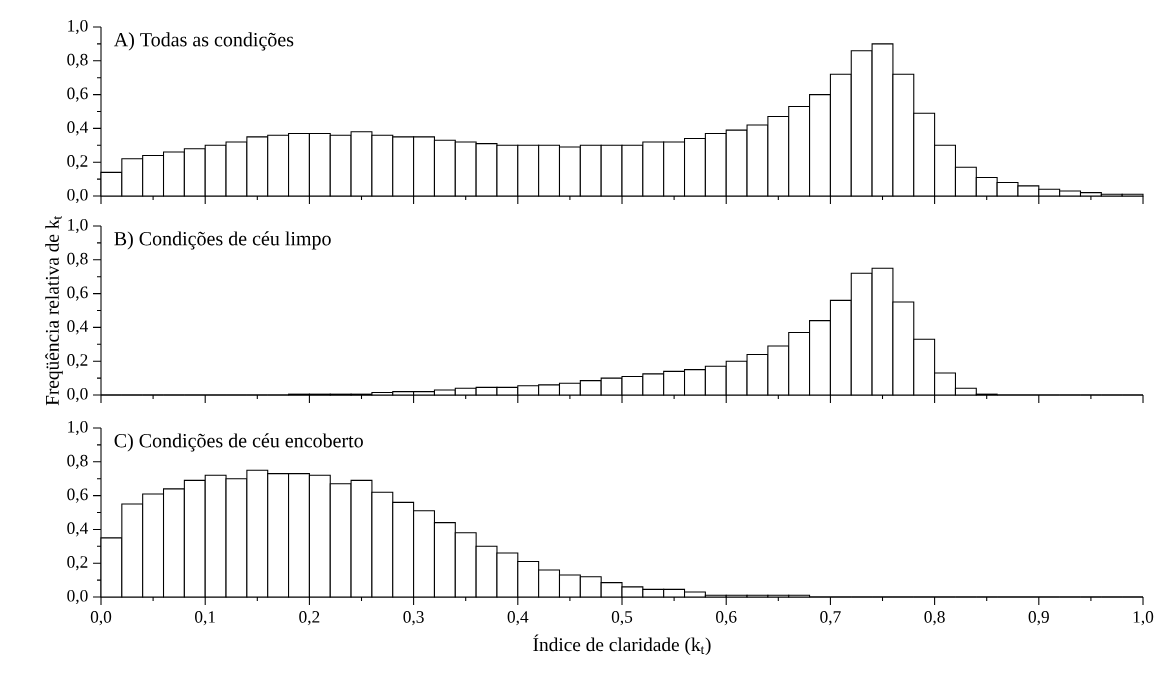 The image size is (1163, 678). What do you see at coordinates (518, 618) in the screenshot?
I see `x-tick-label: 0,4` at bounding box center [518, 618].